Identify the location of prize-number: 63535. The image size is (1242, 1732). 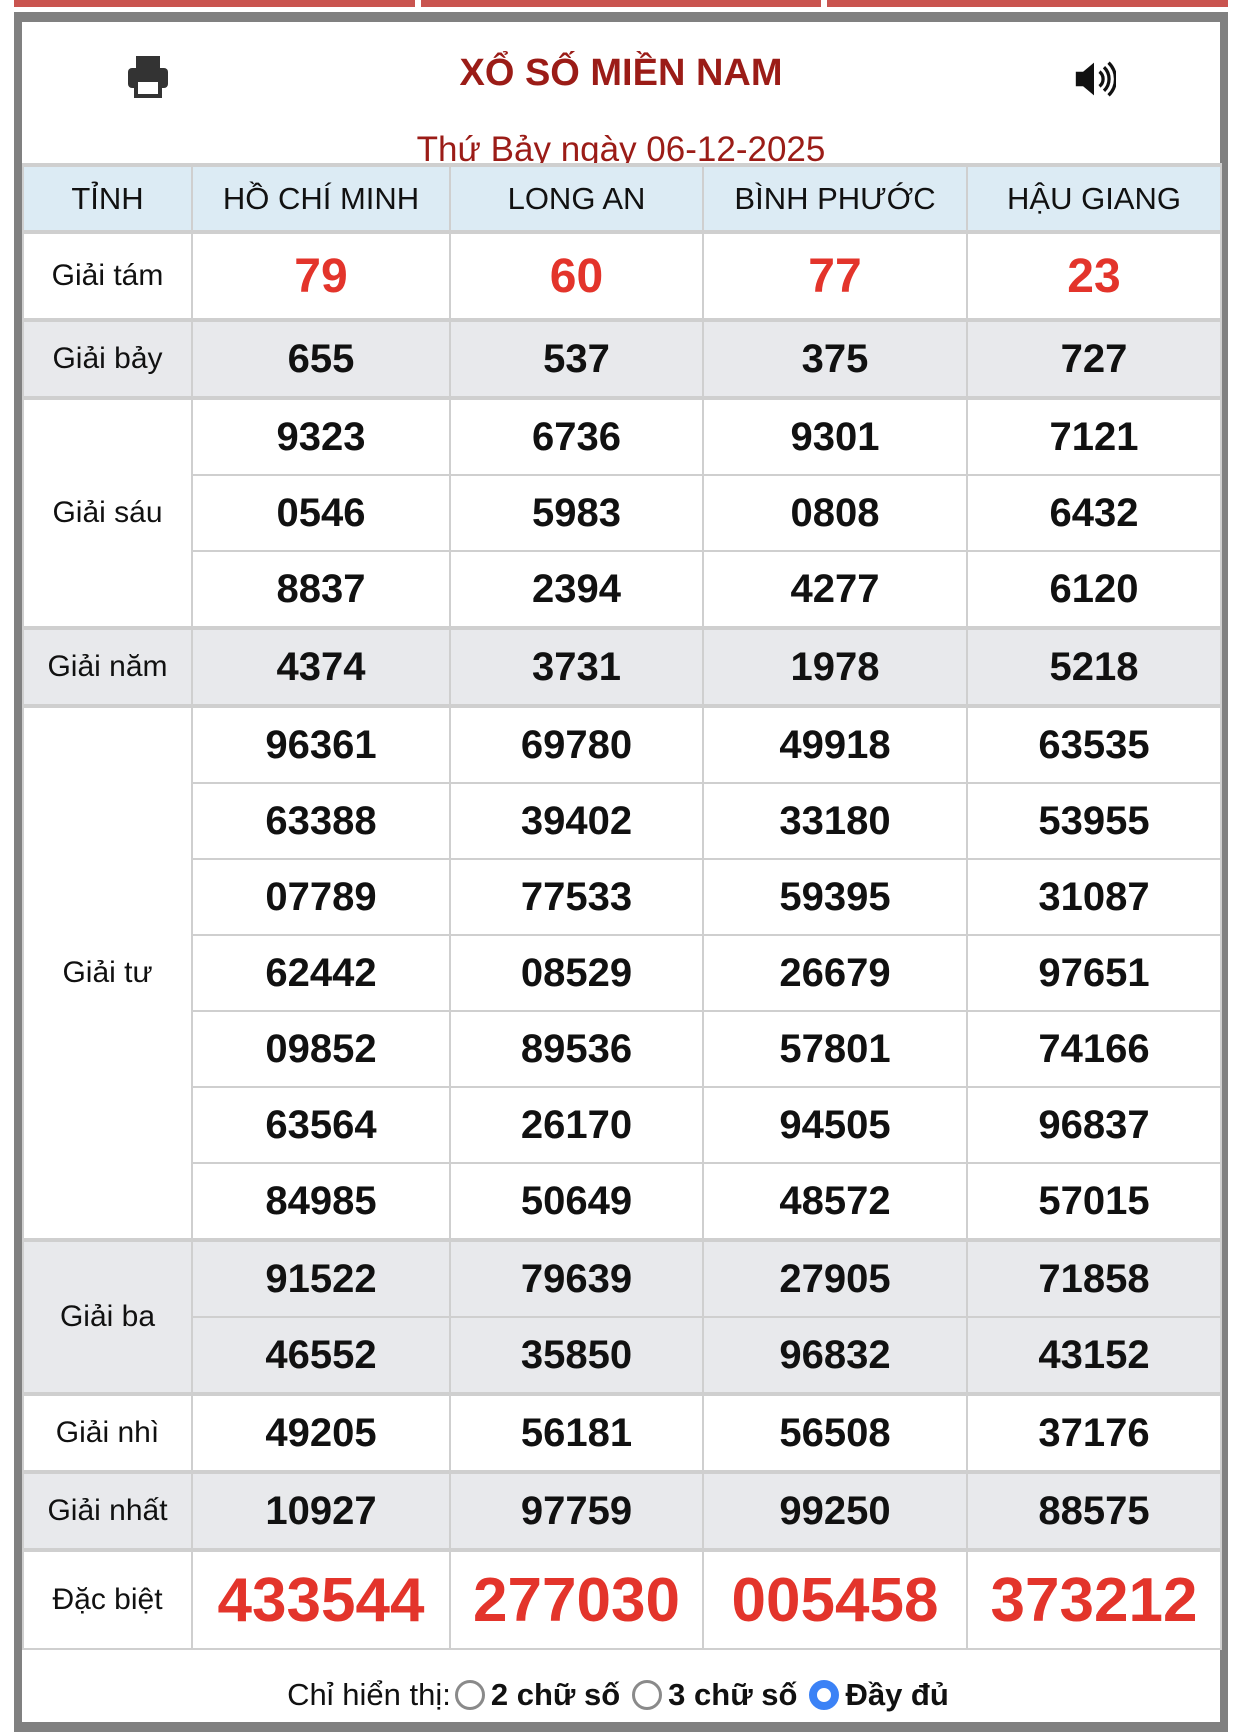
(1094, 744).